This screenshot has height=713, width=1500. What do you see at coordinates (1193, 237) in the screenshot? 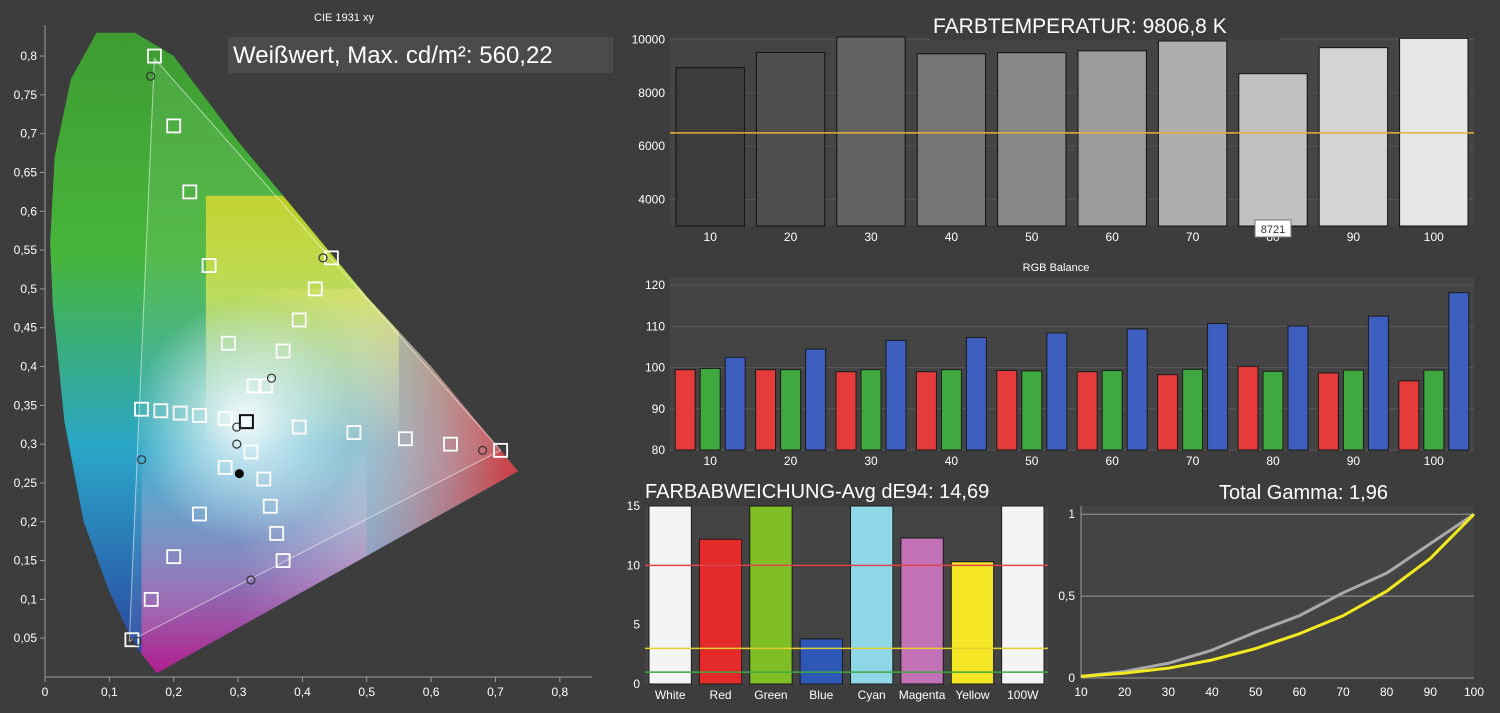
I see `farbtemperatur-x-tick-label: 70` at bounding box center [1193, 237].